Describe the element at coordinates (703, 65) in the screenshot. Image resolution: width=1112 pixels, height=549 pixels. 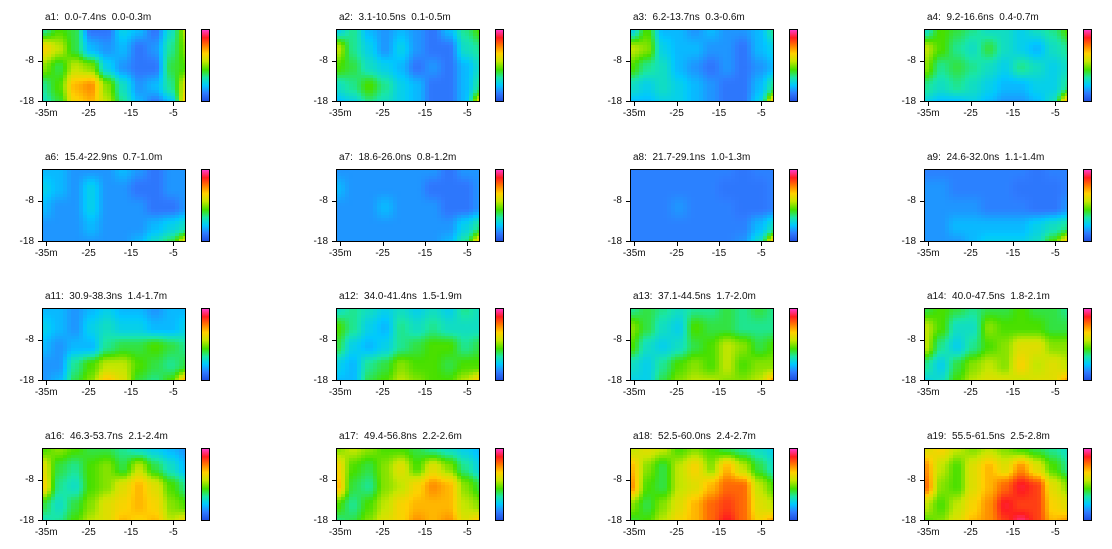
I see `heatmap-panel: a3: 6.2-13.7ns 0.3-0.6m-8-18-35m-25-15-5` at that location.